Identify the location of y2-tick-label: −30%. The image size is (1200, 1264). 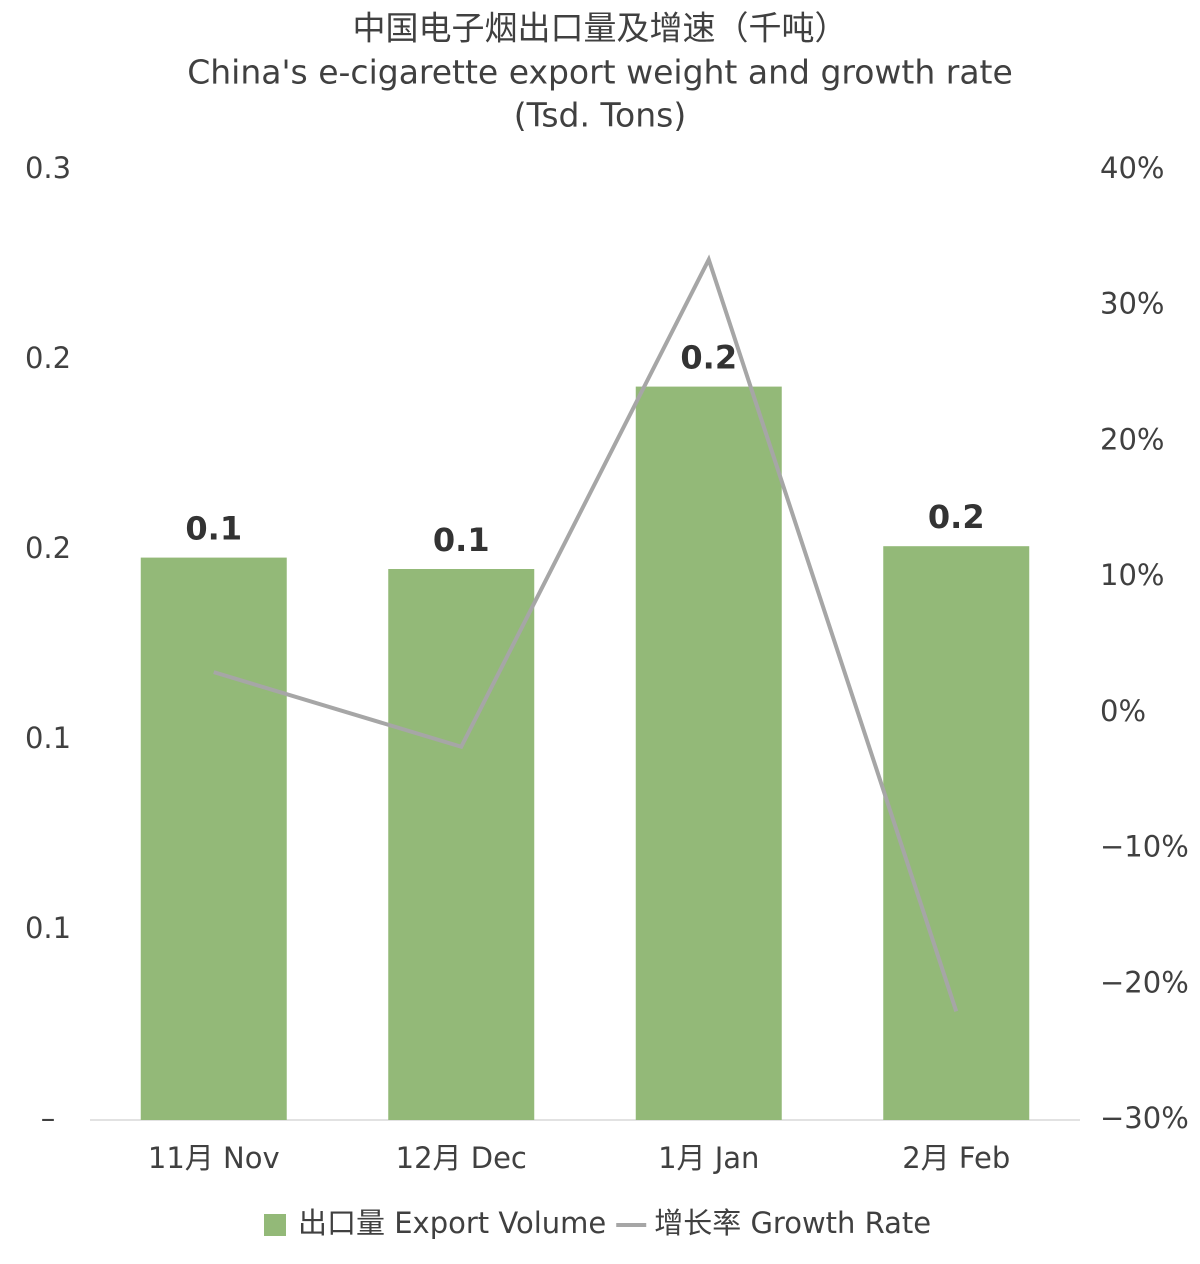
(1144, 1118).